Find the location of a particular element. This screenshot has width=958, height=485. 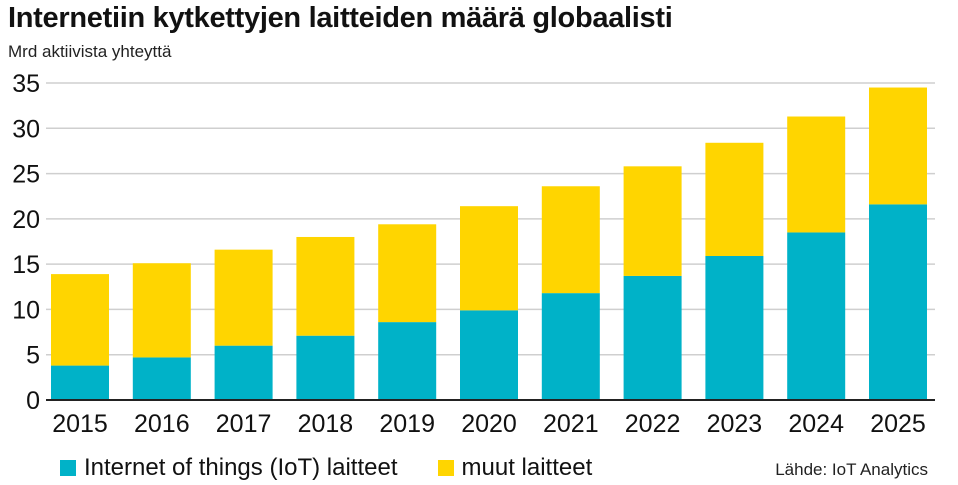

x-tick-label: 2022 is located at coordinates (653, 424).